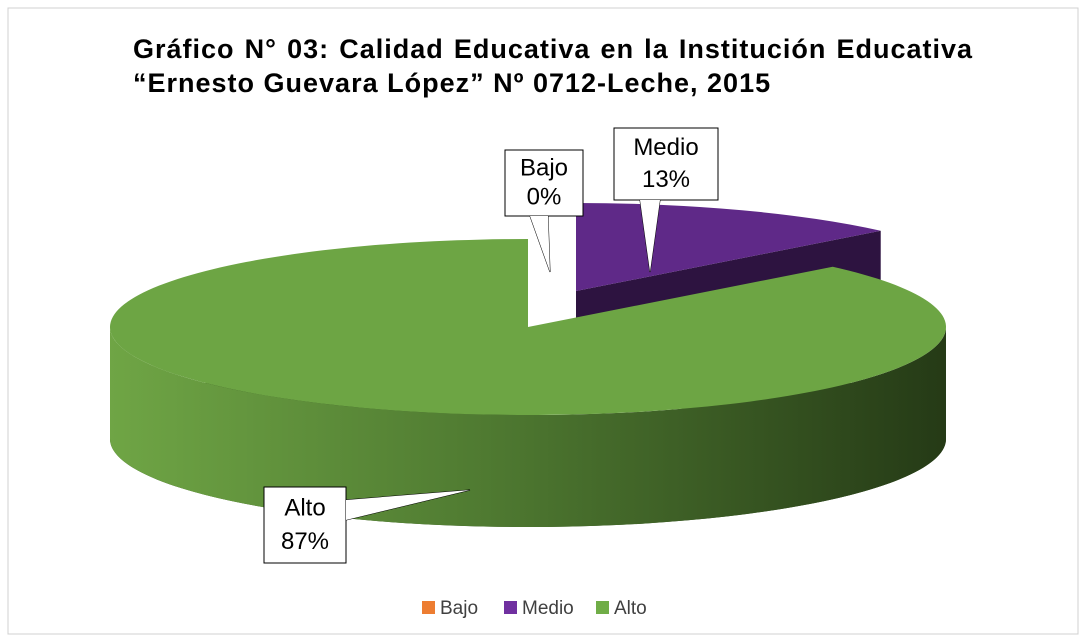  I want to click on data-label: 13%, so click(666, 179).